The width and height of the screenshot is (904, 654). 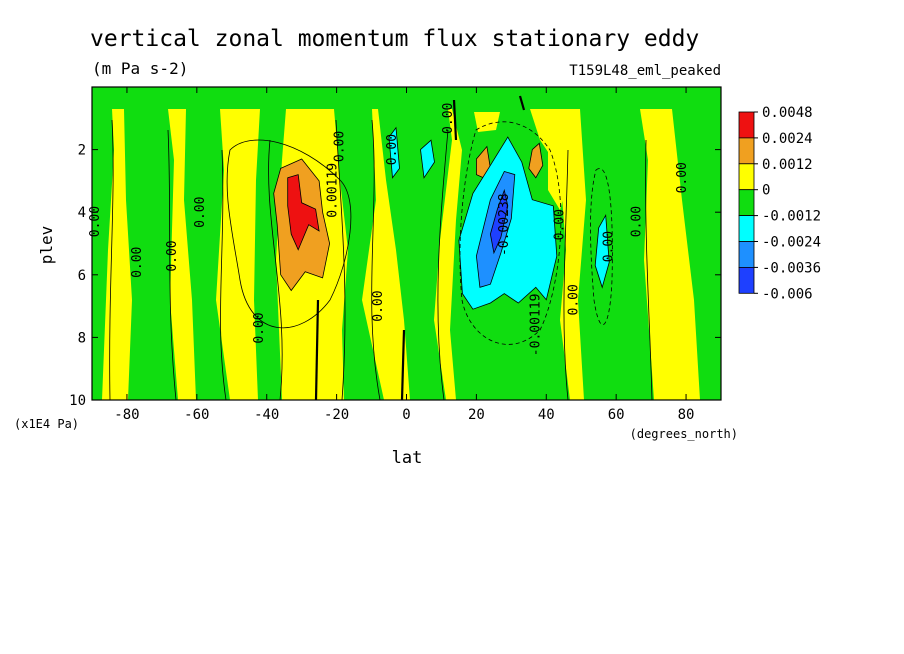 What do you see at coordinates (77, 401) in the screenshot?
I see `y-tick-label: 10` at bounding box center [77, 401].